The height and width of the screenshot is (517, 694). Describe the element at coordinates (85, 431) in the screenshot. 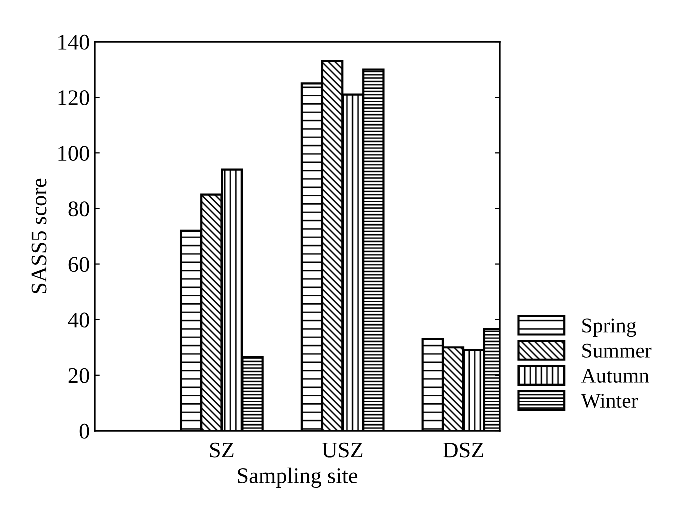

I see `y-tick-label: 0` at that location.